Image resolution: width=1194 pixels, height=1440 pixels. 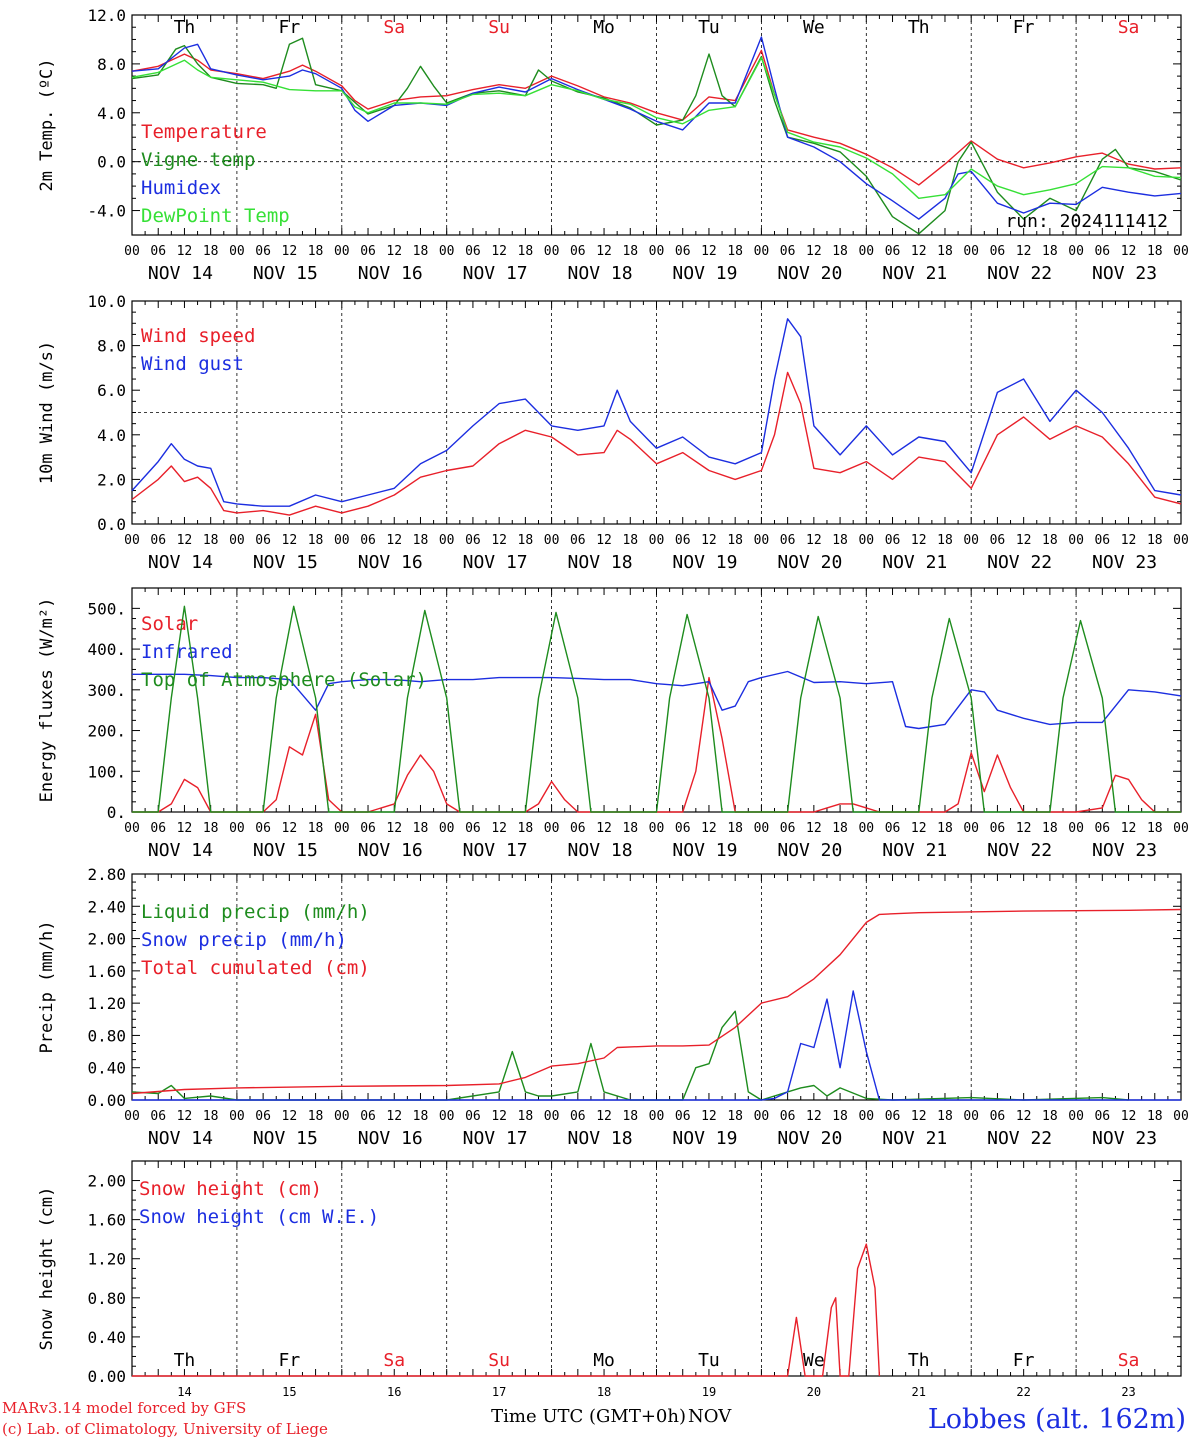 What do you see at coordinates (181, 188) in the screenshot?
I see `legend-entry: Humidex` at bounding box center [181, 188].